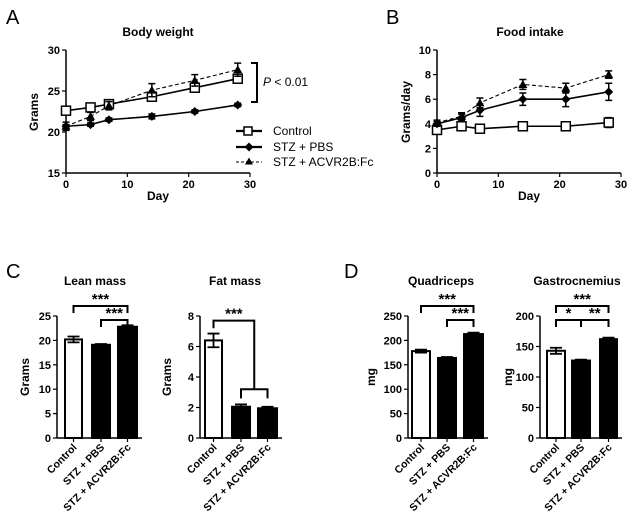 Image resolution: width=632 pixels, height=519 pixels. Describe the element at coordinates (569, 313) in the screenshot. I see `significance-label: *` at that location.